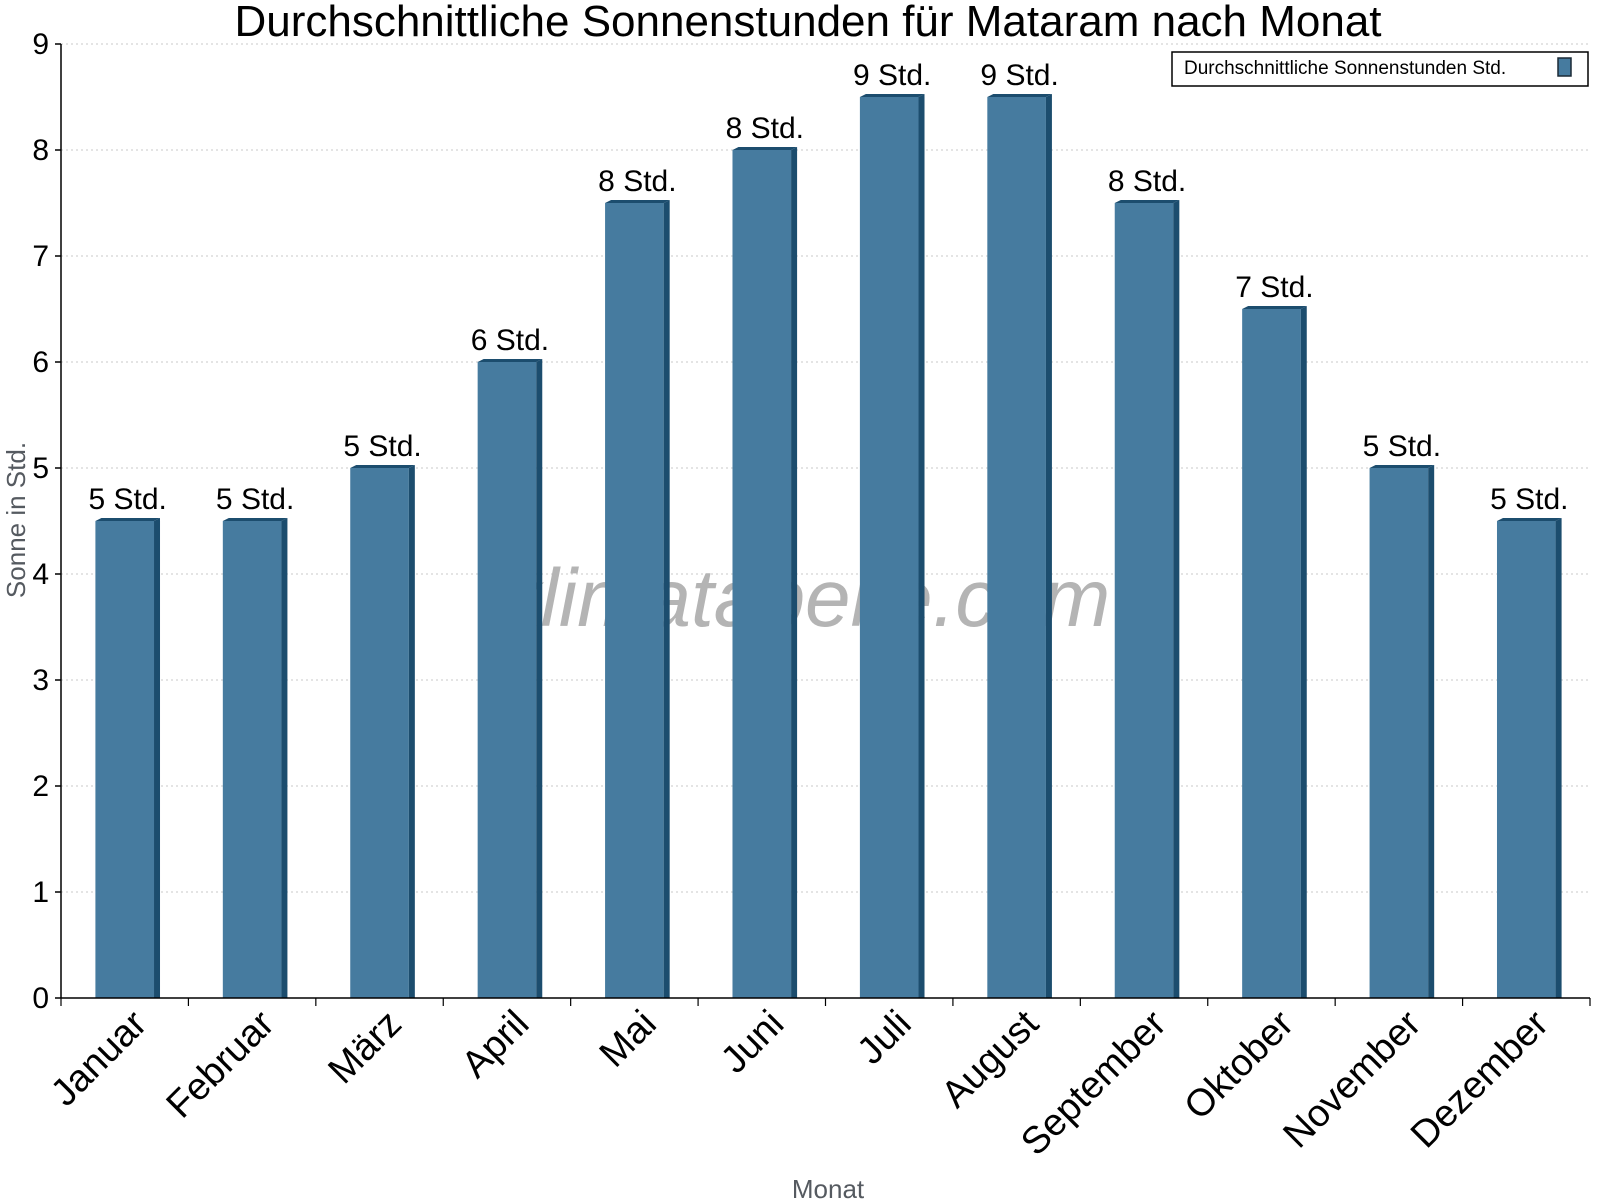 This screenshot has width=1600, height=1200. I want to click on value-label-2: 5 Std., so click(382, 446).